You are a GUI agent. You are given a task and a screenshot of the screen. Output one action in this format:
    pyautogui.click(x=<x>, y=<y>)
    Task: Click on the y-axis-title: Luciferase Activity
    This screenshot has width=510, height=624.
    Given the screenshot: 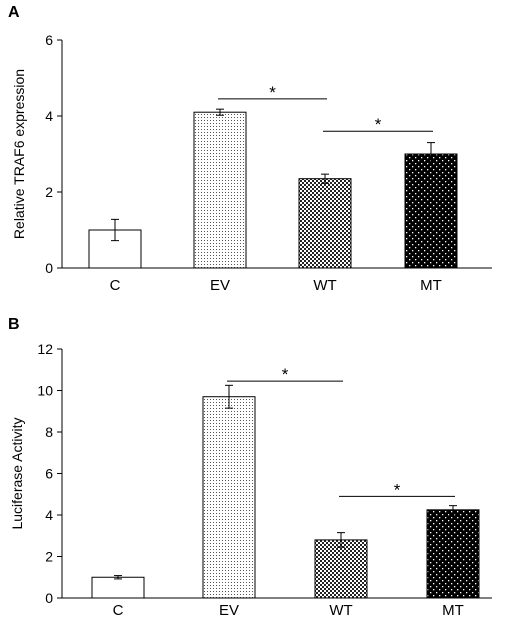 What is the action you would take?
    pyautogui.click(x=17, y=473)
    